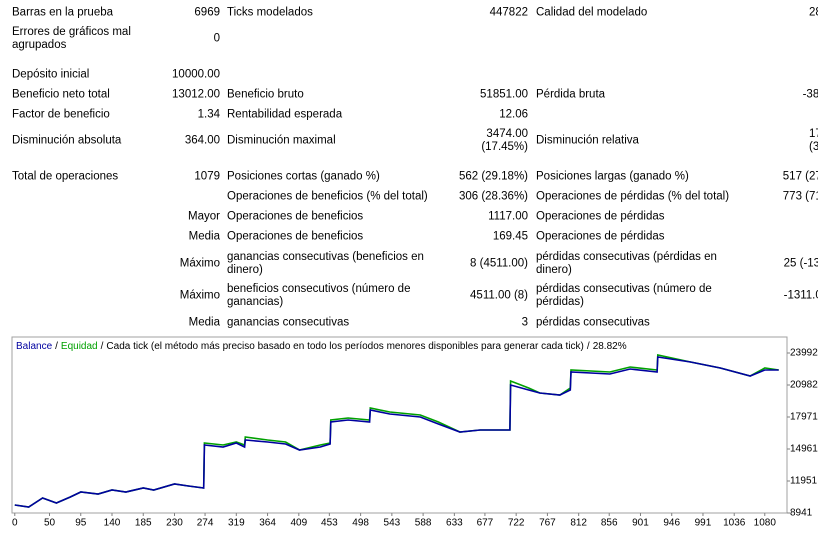 This screenshot has width=818, height=534. Describe the element at coordinates (285, 114) in the screenshot. I see `report-label: Rentabilidad esperada` at that location.